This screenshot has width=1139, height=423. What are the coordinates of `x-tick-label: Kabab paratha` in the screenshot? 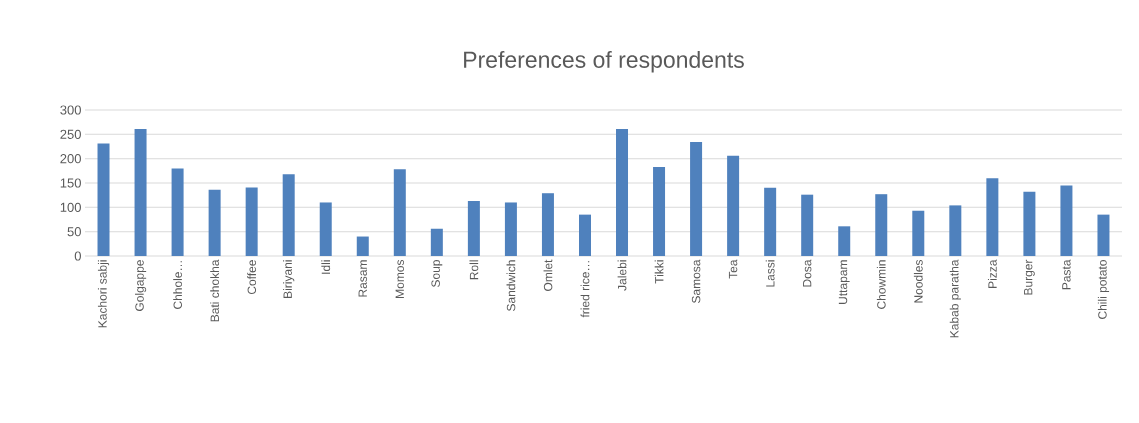 It's located at (955, 298).